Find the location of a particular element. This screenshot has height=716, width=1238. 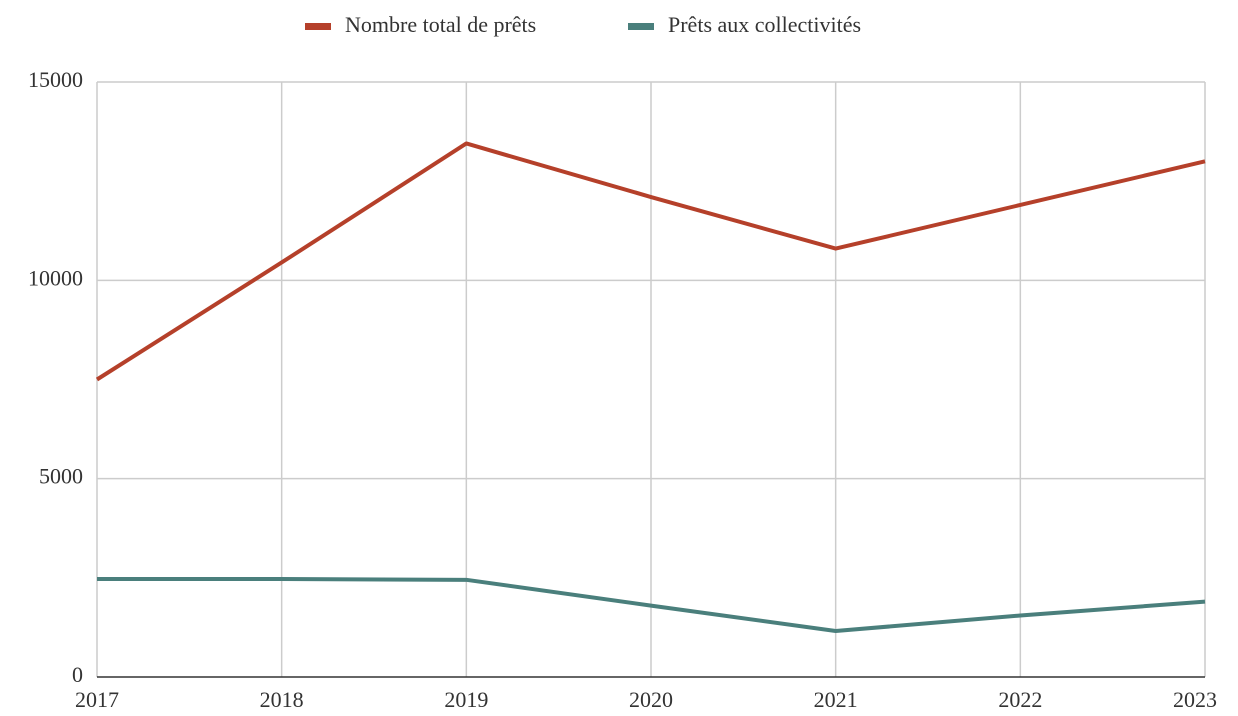

x-tick-label: 2017 is located at coordinates (97, 699).